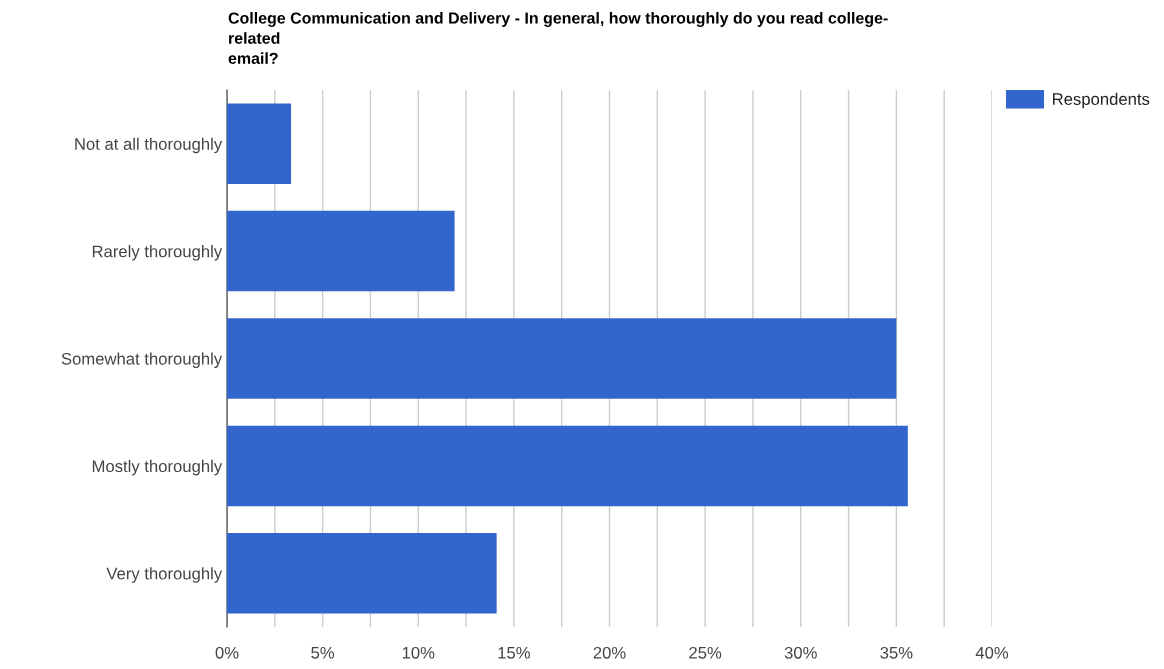 The height and width of the screenshot is (669, 1164). Describe the element at coordinates (705, 652) in the screenshot. I see `x-tick-label: 25%` at that location.